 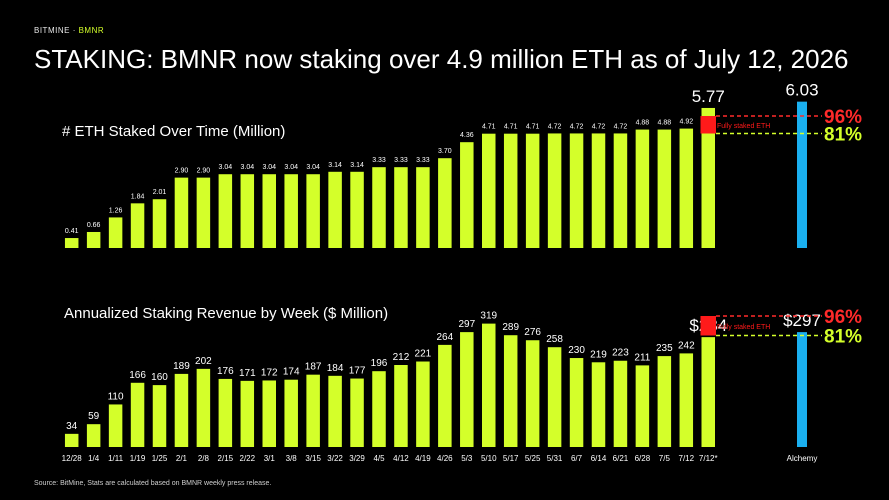 What do you see at coordinates (138, 458) in the screenshot?
I see `x-tick-label: 1/19` at bounding box center [138, 458].